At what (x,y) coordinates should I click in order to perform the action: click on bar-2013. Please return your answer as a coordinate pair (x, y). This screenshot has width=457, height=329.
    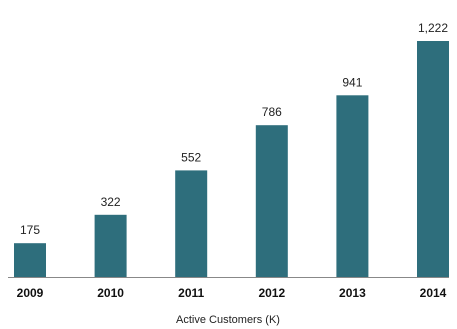
    Looking at the image, I should click on (352, 186).